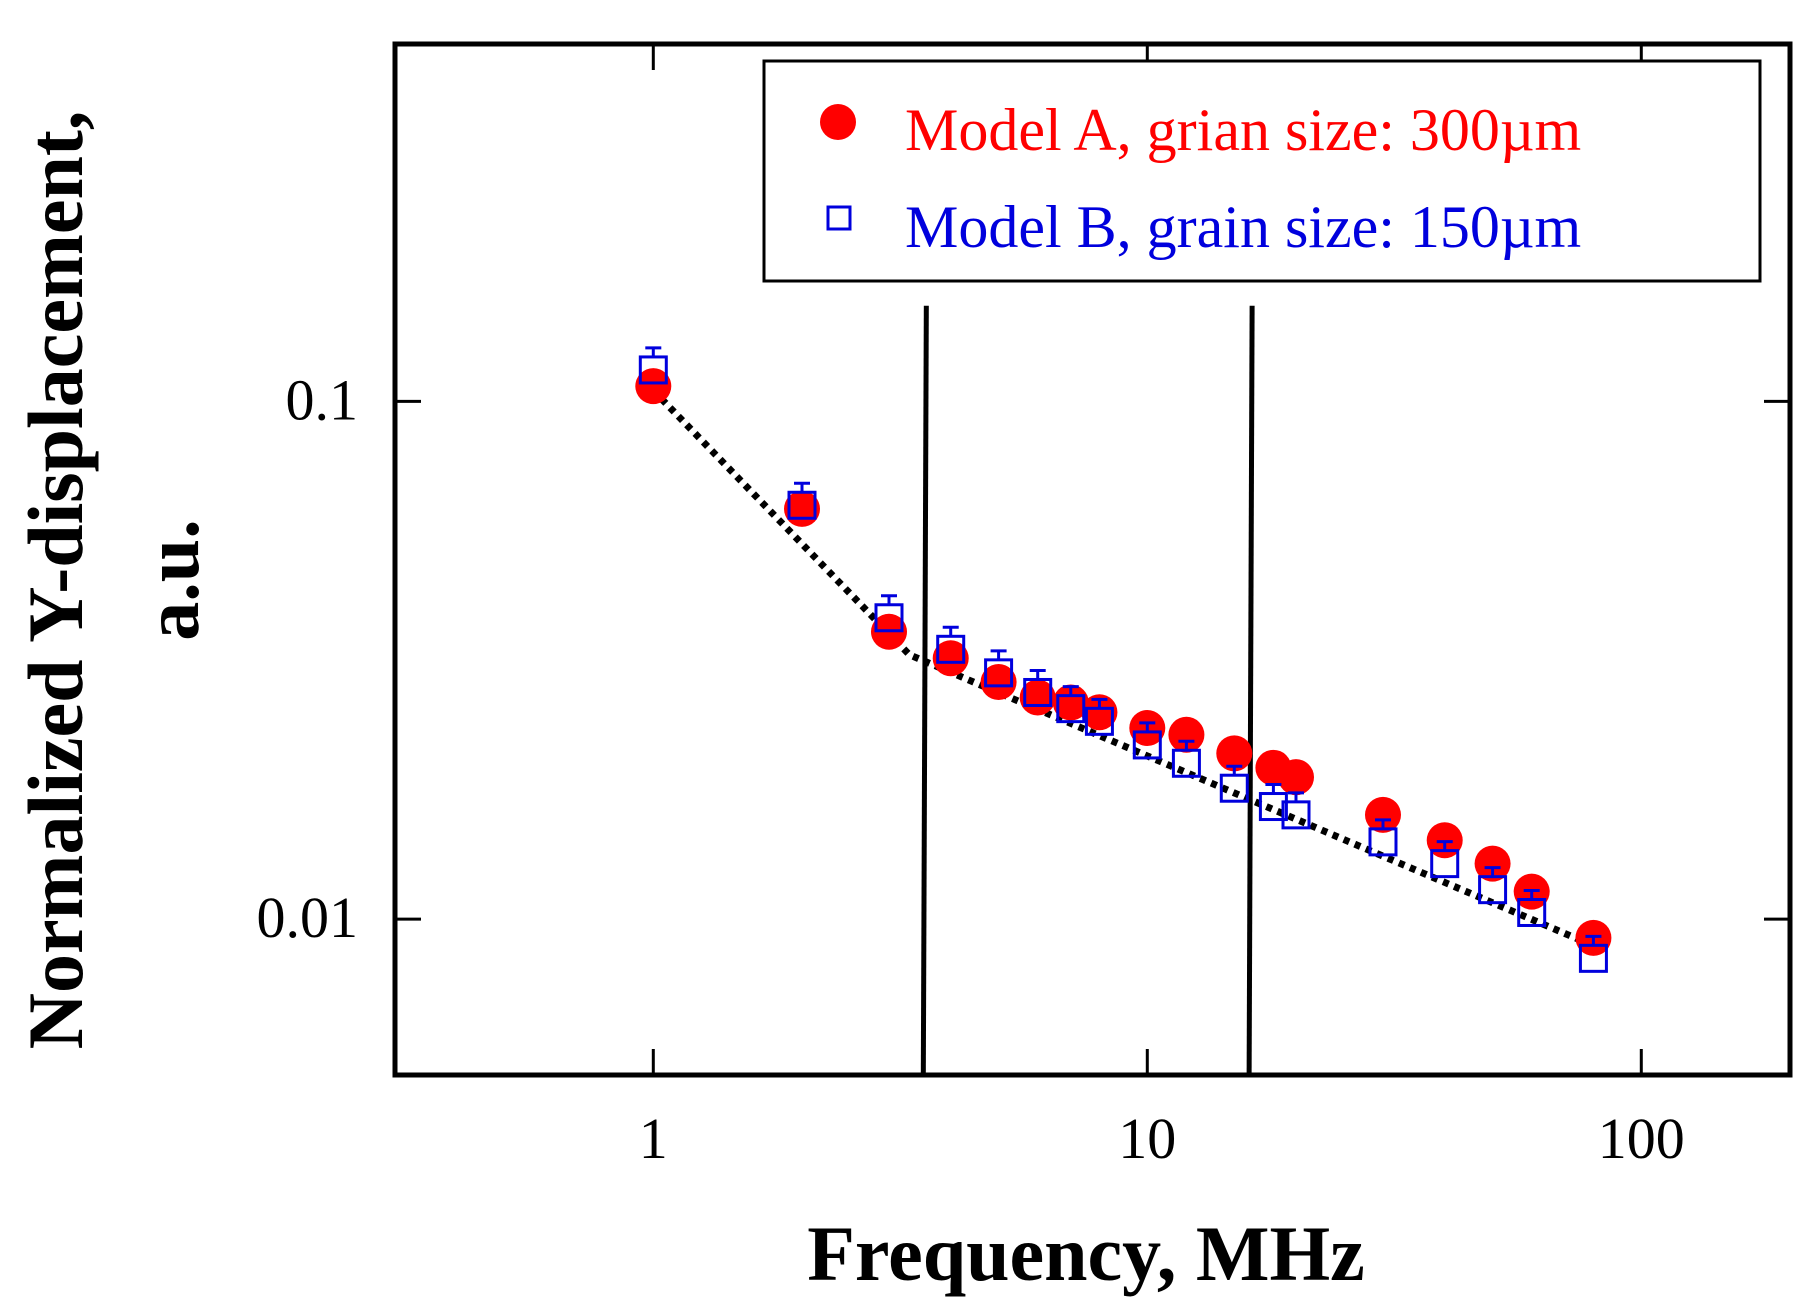 This screenshot has width=1810, height=1309. Describe the element at coordinates (838, 122) in the screenshot. I see `legend-marker-model-a` at that location.